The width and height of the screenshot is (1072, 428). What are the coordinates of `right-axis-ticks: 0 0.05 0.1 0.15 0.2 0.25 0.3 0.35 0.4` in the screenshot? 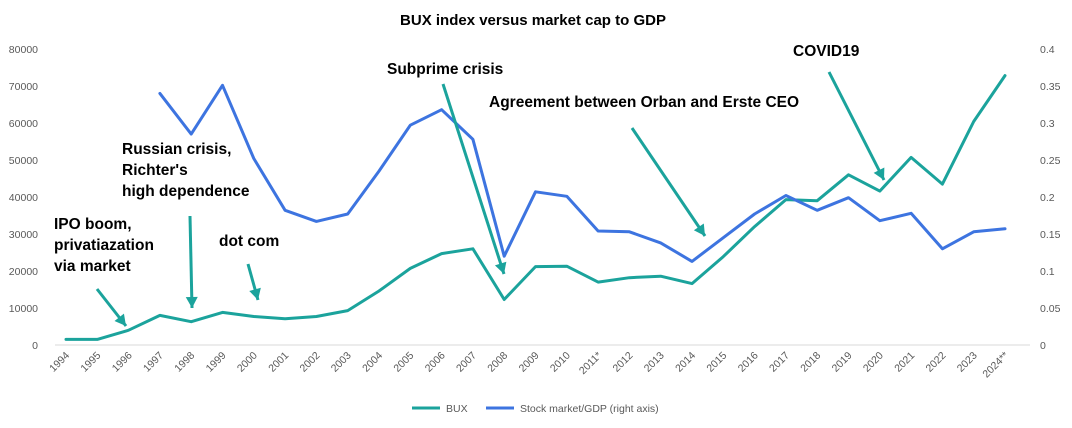 It's located at (1050, 198).